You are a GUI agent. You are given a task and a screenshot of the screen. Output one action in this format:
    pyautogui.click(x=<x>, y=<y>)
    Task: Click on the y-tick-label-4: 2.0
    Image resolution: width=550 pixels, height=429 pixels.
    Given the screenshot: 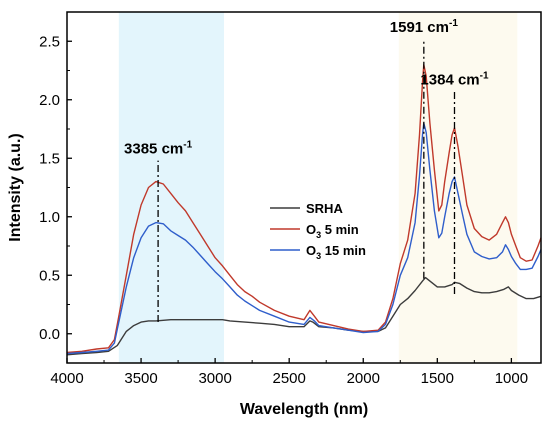 What is the action you would take?
    pyautogui.click(x=49, y=100)
    